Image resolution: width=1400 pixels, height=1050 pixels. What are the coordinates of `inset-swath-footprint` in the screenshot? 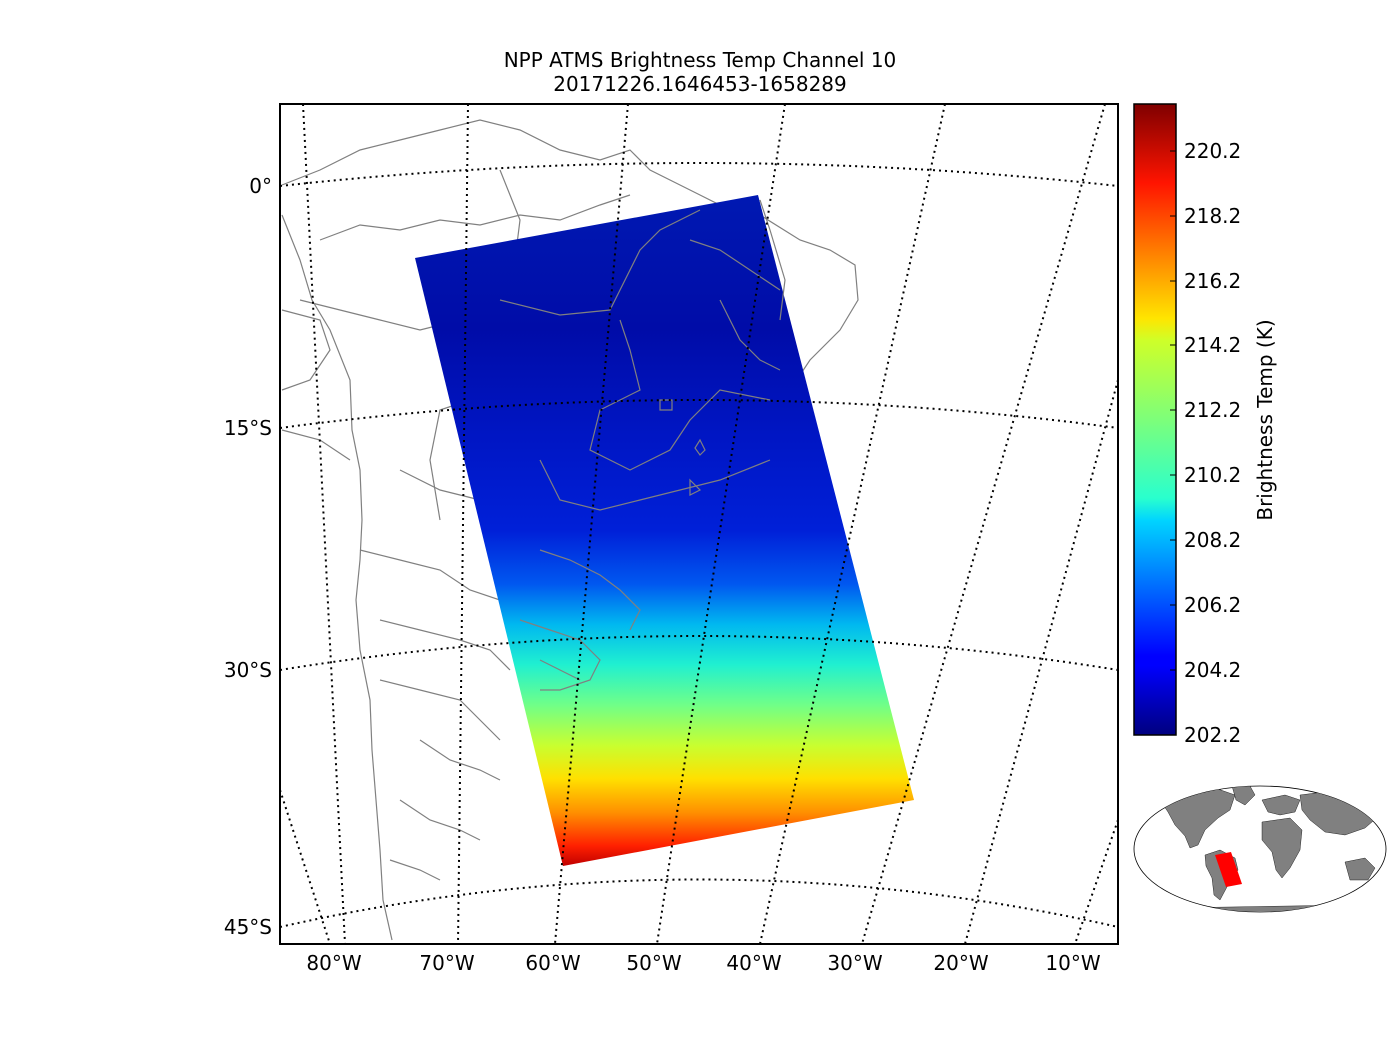 It's located at (1228, 869).